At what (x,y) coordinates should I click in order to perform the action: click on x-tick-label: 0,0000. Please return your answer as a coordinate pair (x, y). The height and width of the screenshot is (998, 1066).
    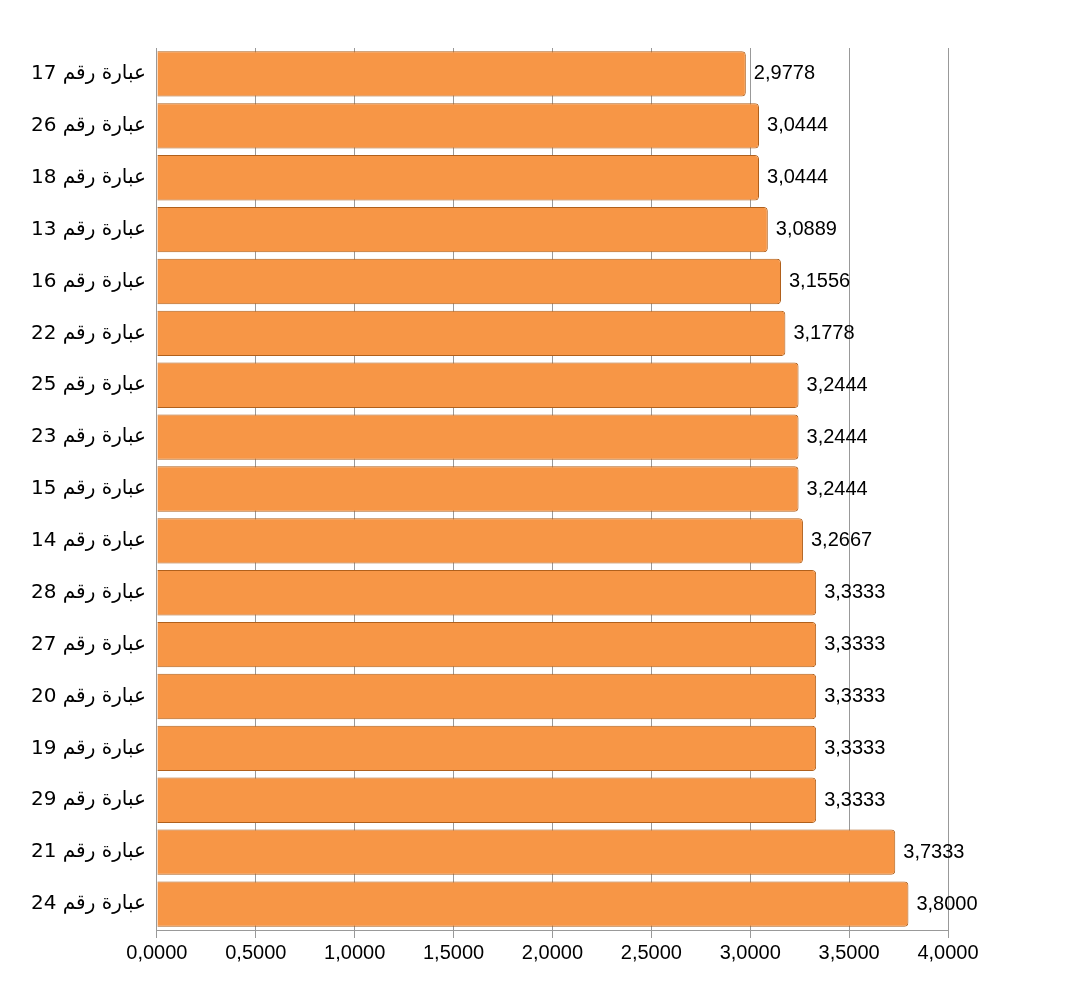
    Looking at the image, I should click on (157, 951).